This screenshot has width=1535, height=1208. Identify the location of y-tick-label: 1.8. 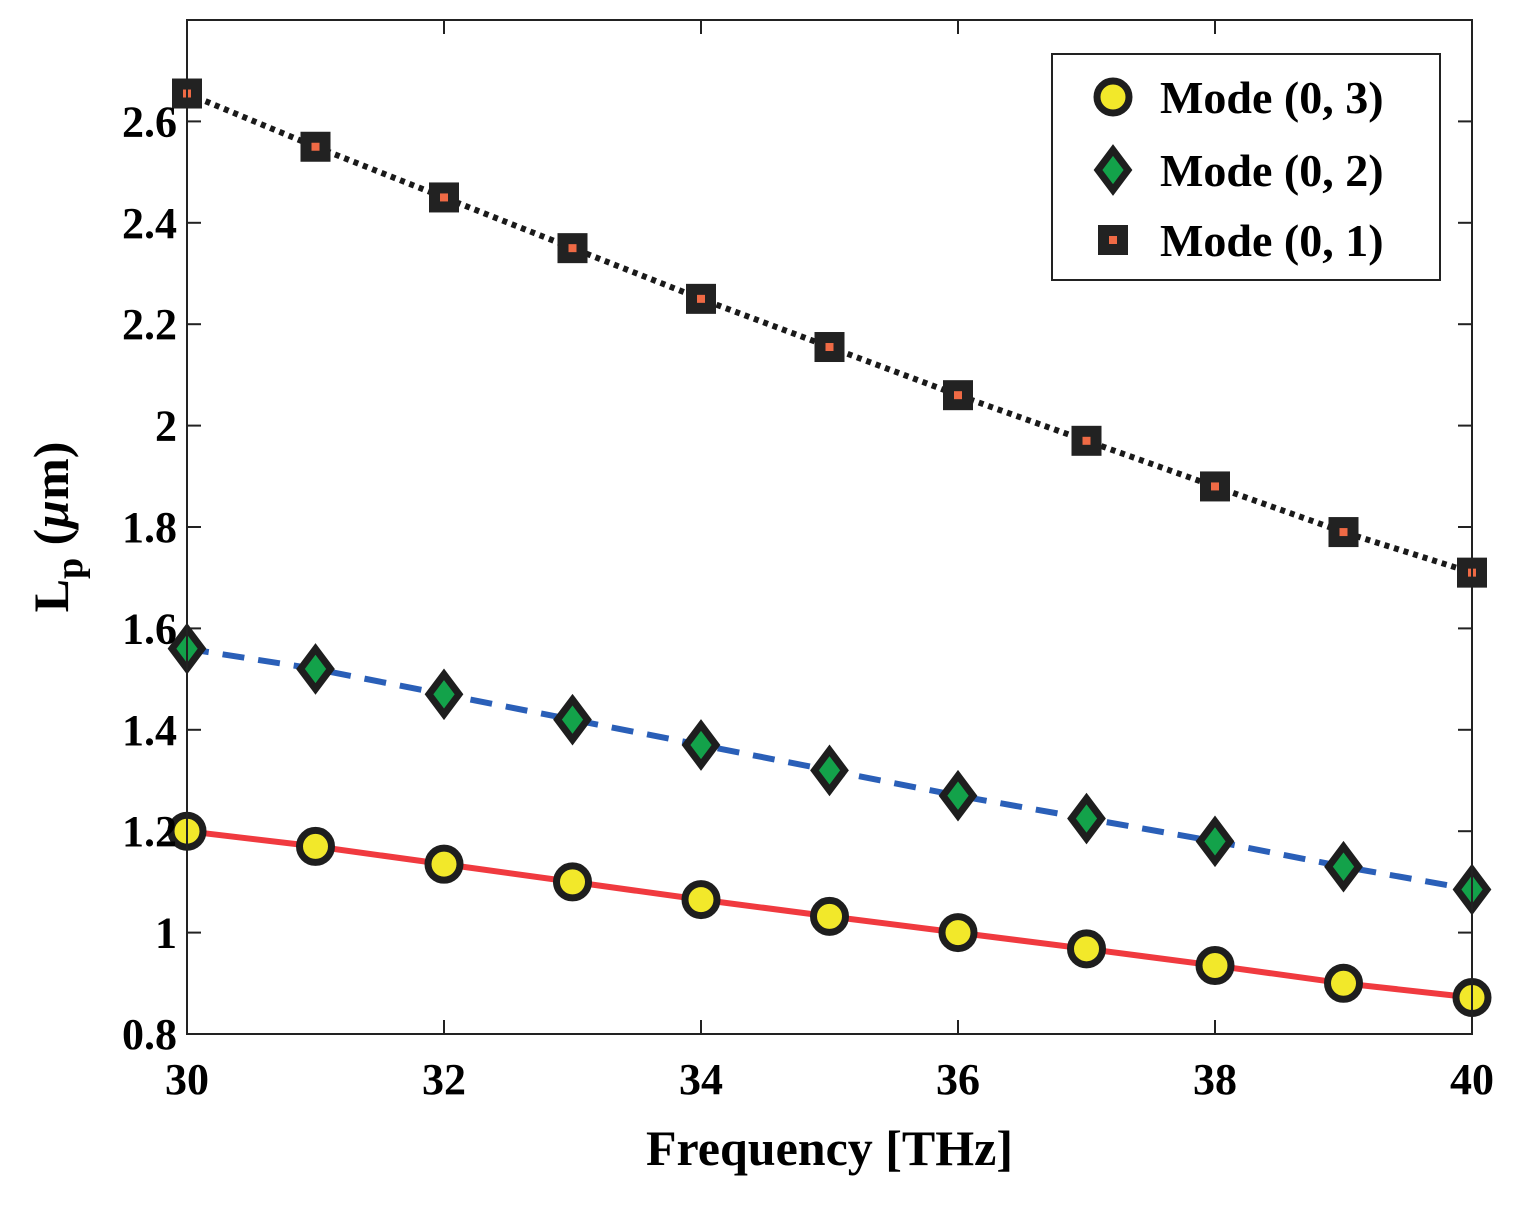
(149, 527).